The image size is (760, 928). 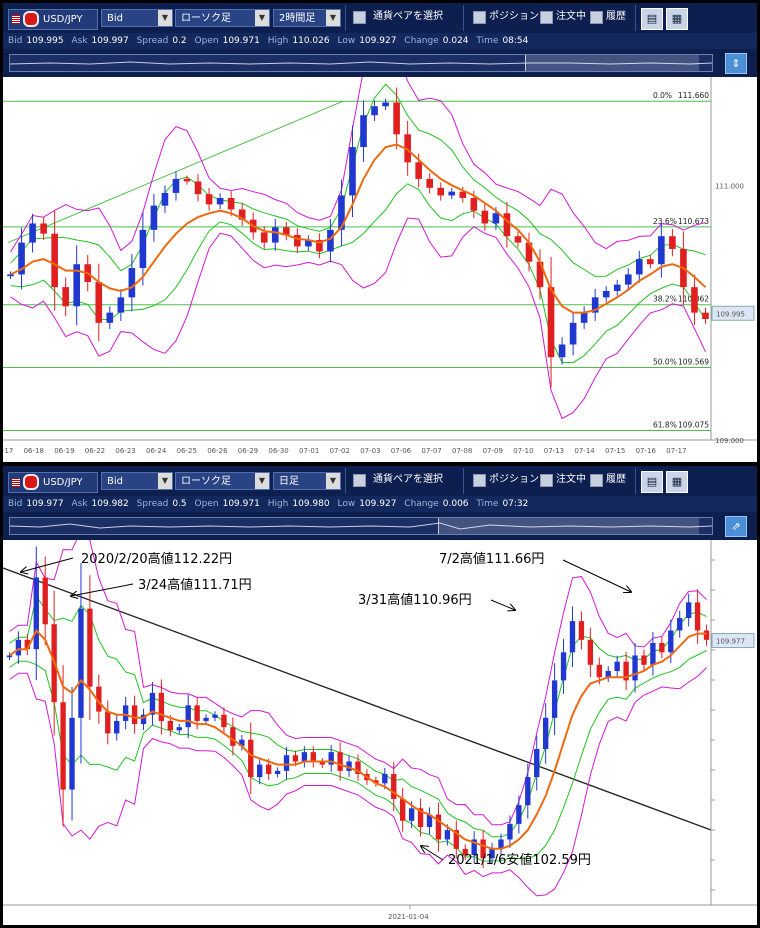 I want to click on time-tick-label: 07-14, so click(x=584, y=451).